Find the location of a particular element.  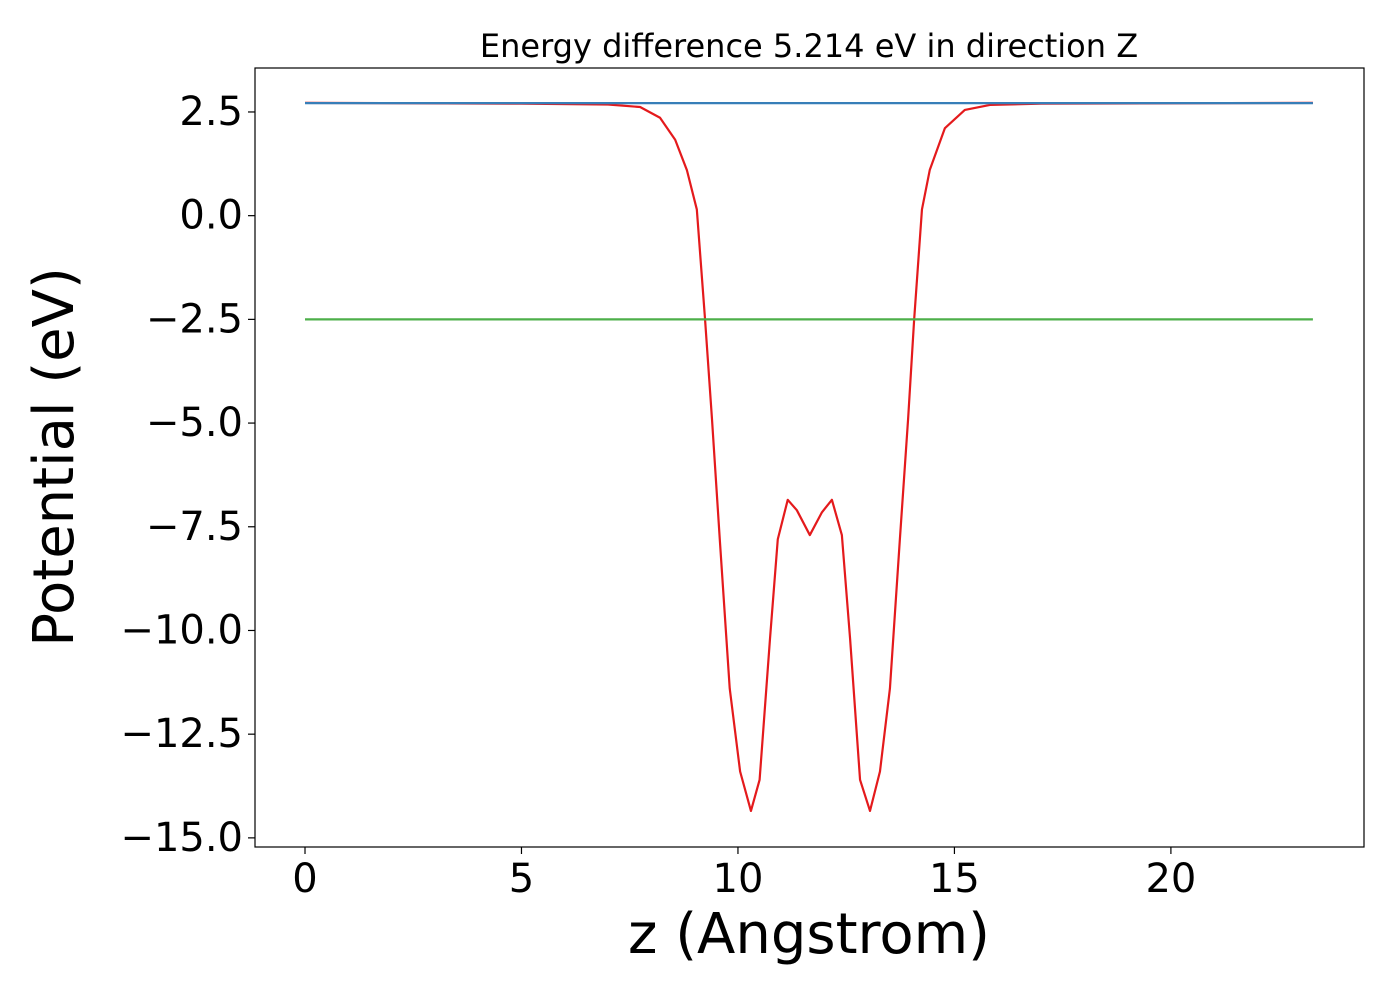

y-tick-label: 2.5 is located at coordinates (211, 112).